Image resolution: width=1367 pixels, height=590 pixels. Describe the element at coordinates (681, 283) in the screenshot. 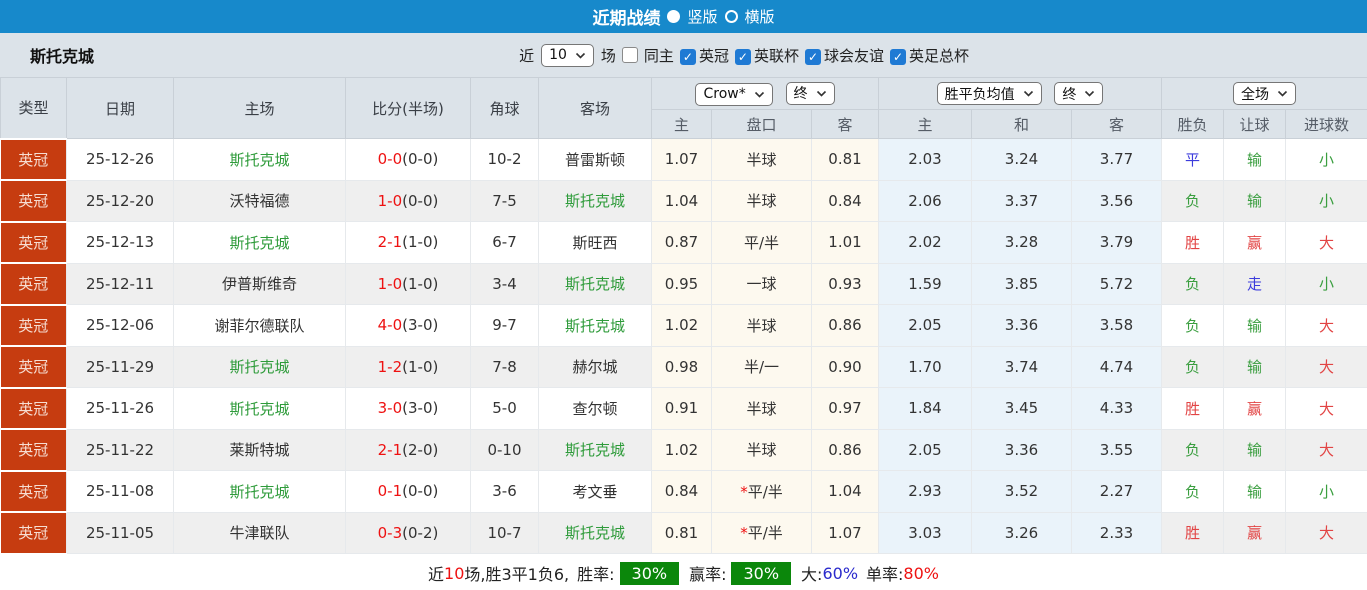

I see `ah-home-odds-cell: 0.95` at that location.